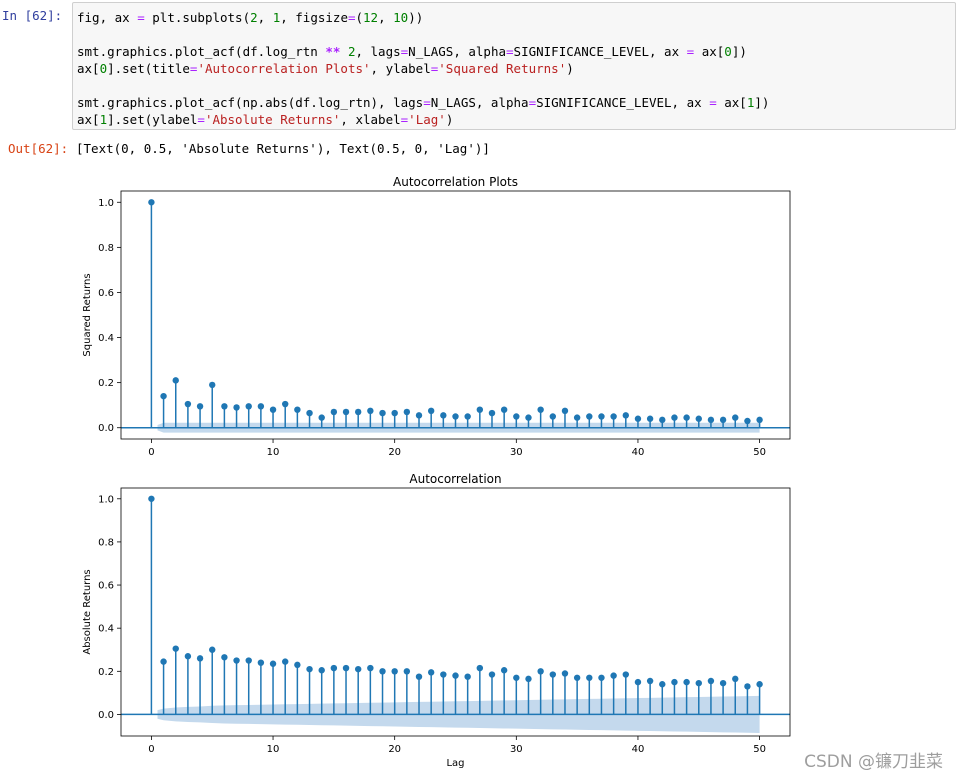 This screenshot has height=780, width=957. What do you see at coordinates (455, 182) in the screenshot?
I see `chart-title: Autocorrelation Plots` at bounding box center [455, 182].